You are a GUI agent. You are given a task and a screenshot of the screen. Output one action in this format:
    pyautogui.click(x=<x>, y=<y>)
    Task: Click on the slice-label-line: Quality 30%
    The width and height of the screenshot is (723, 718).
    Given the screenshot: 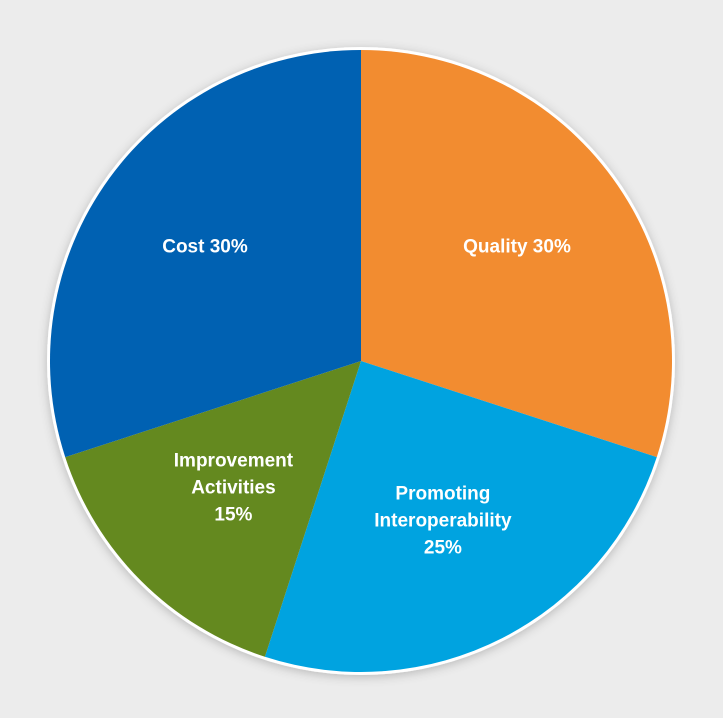 What is the action you would take?
    pyautogui.click(x=517, y=247)
    